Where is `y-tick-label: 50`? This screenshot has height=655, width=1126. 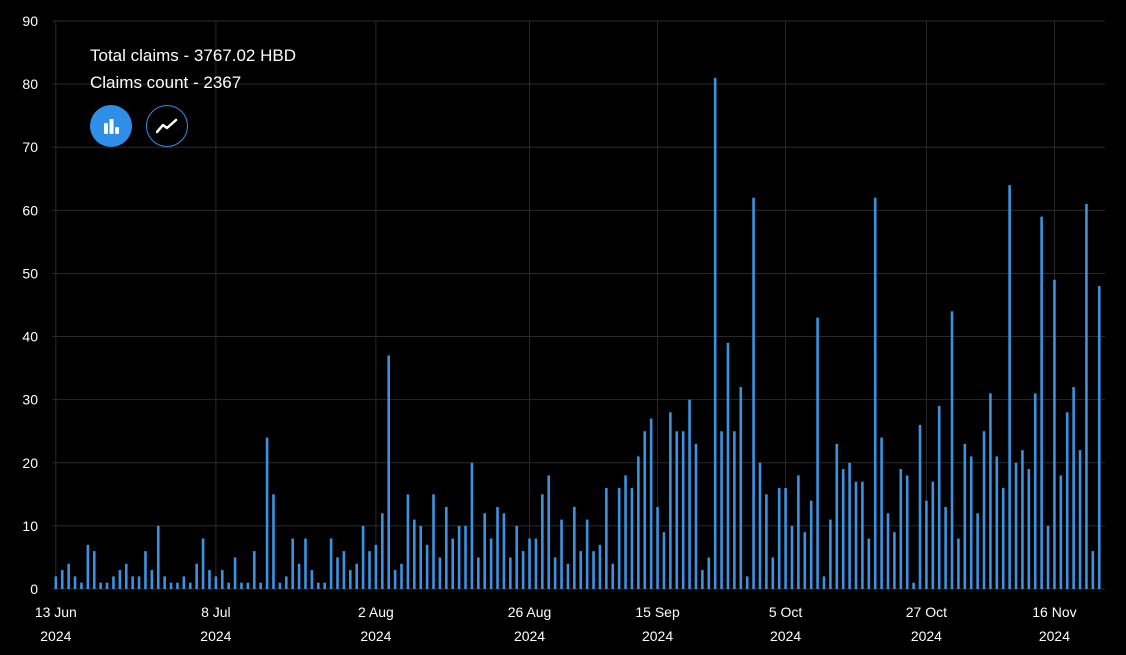 y-tick-label: 50 is located at coordinates (30, 273).